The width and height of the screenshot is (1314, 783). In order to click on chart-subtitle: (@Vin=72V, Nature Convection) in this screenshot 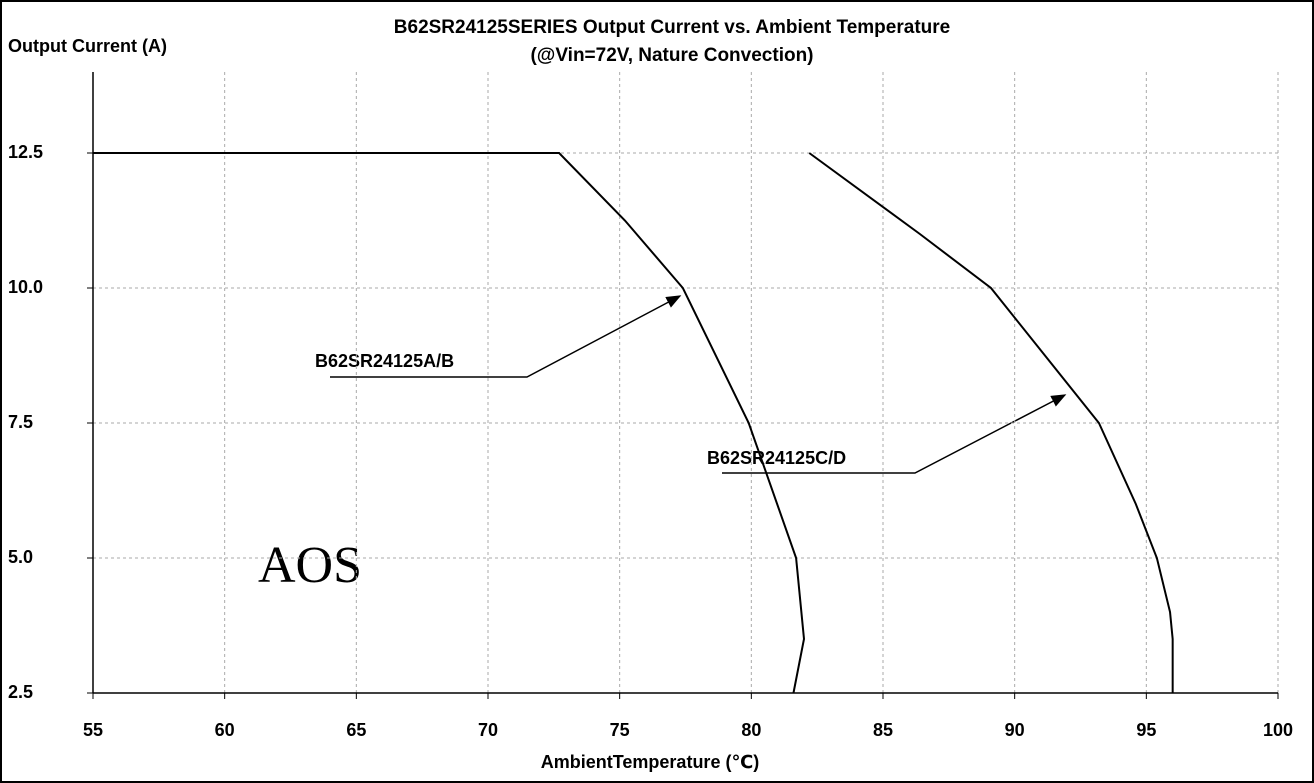, I will do `click(671, 55)`.